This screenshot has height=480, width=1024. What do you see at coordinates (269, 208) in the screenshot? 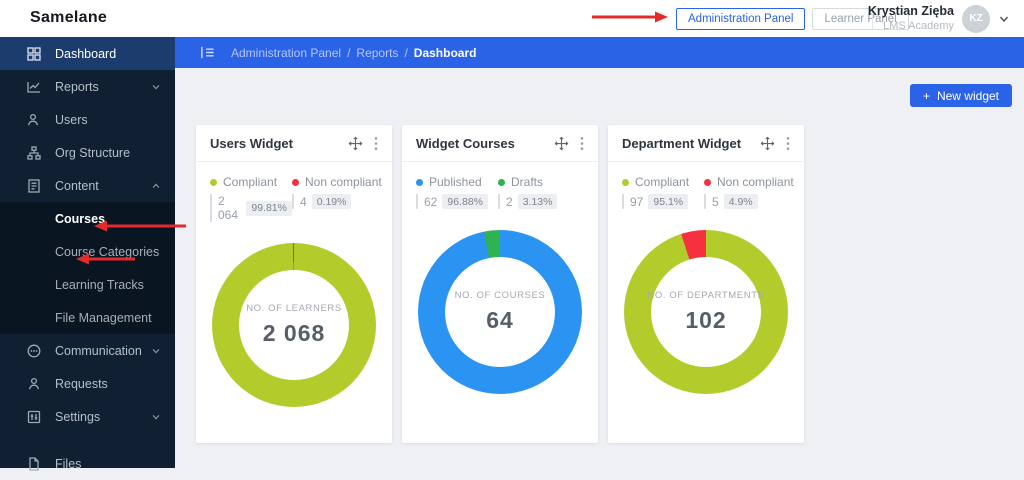
I see `legend-percent-badge: 99.81%` at bounding box center [269, 208].